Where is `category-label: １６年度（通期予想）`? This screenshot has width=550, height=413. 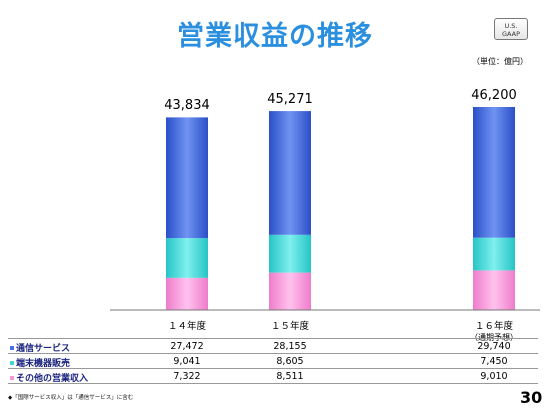 category-label: １６年度（通期予想） is located at coordinates (494, 330).